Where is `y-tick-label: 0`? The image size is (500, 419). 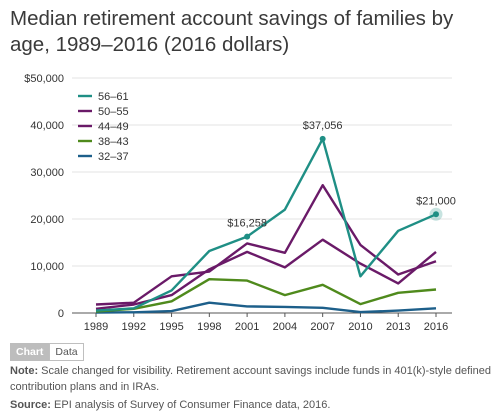 y-tick-label: 0 is located at coordinates (61, 314).